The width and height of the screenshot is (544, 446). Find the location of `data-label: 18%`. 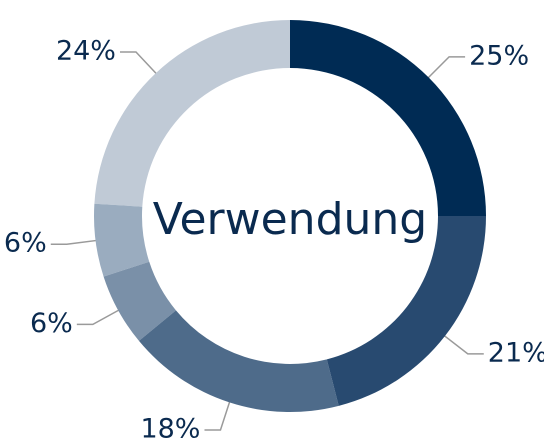

data-label: 18% is located at coordinates (170, 428).